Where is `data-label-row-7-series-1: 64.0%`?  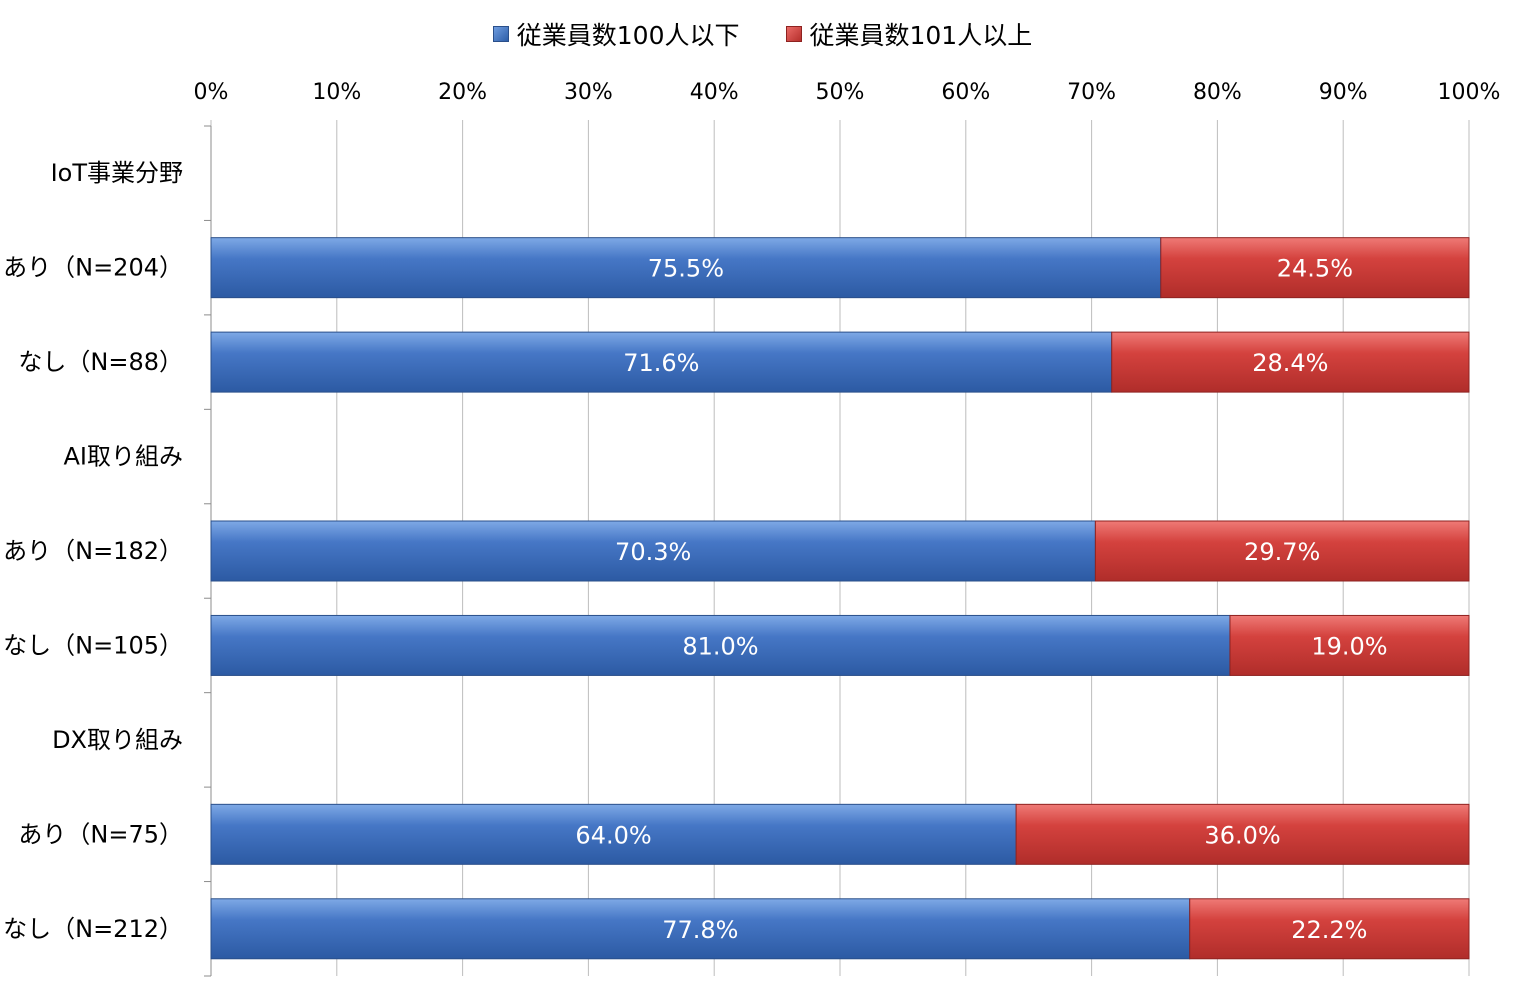 data-label-row-7-series-1: 64.0% is located at coordinates (613, 835).